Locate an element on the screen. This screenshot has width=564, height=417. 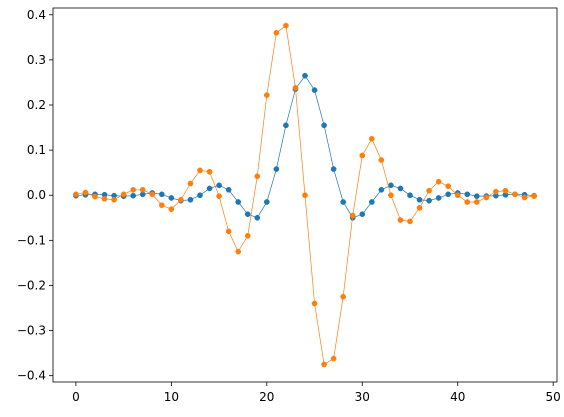
x-tick-label: 0 is located at coordinates (76, 397).